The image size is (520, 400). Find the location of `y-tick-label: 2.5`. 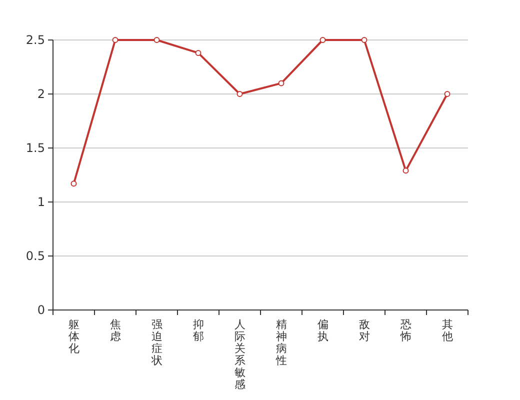

y-tick-label: 2.5 is located at coordinates (35, 40).